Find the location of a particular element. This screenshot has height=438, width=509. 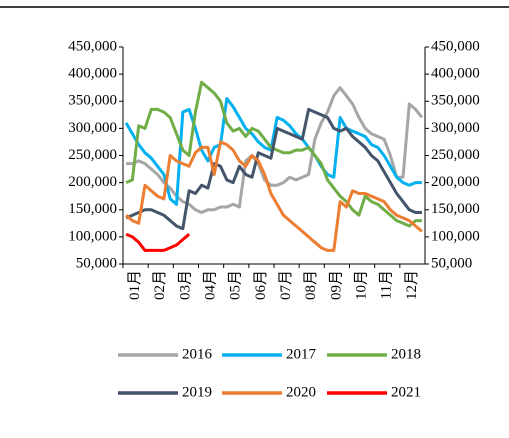

y-tick-label: 350,000 is located at coordinates (92, 101).